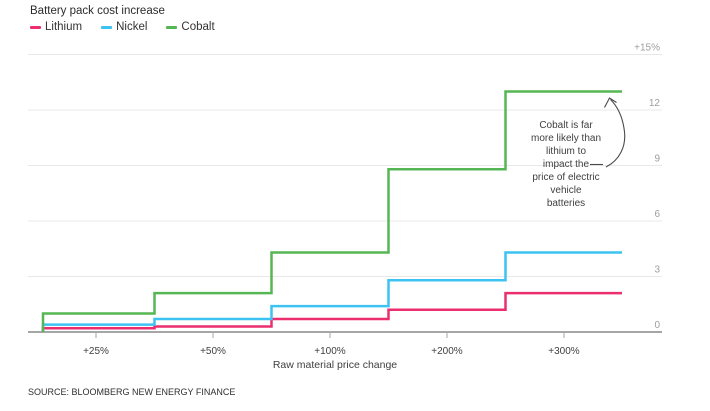  What do you see at coordinates (610, 102) in the screenshot?
I see `annotation-arrowhead-icon` at bounding box center [610, 102].